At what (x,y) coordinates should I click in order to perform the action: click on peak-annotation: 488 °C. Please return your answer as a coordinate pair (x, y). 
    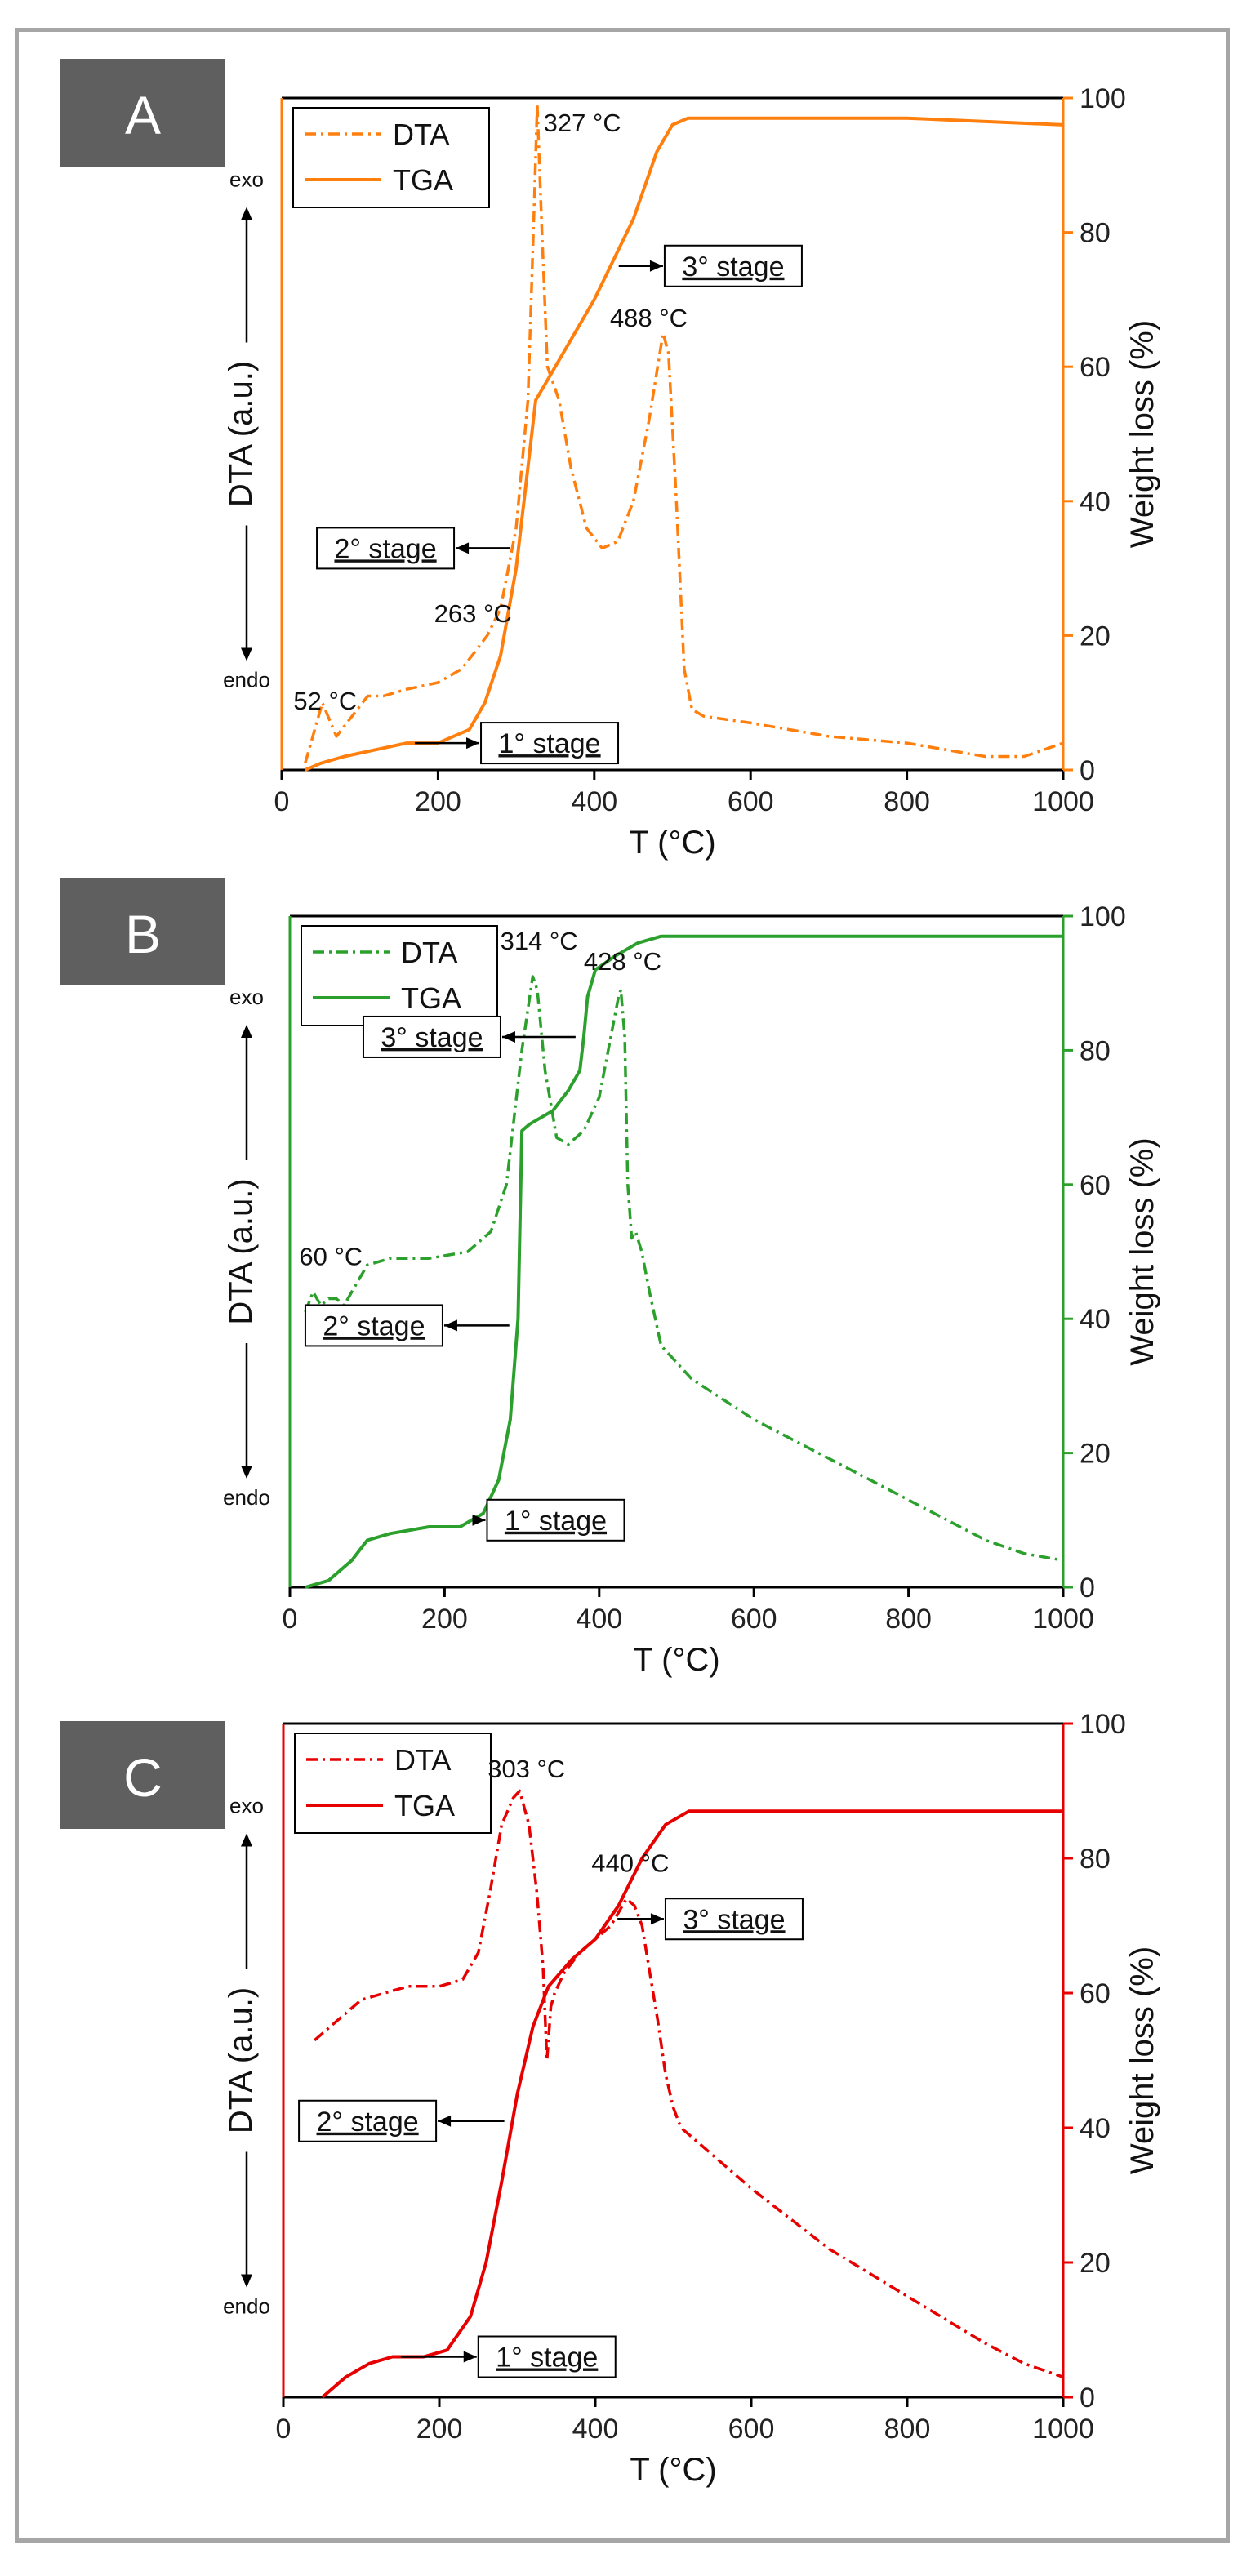
    Looking at the image, I should click on (649, 318).